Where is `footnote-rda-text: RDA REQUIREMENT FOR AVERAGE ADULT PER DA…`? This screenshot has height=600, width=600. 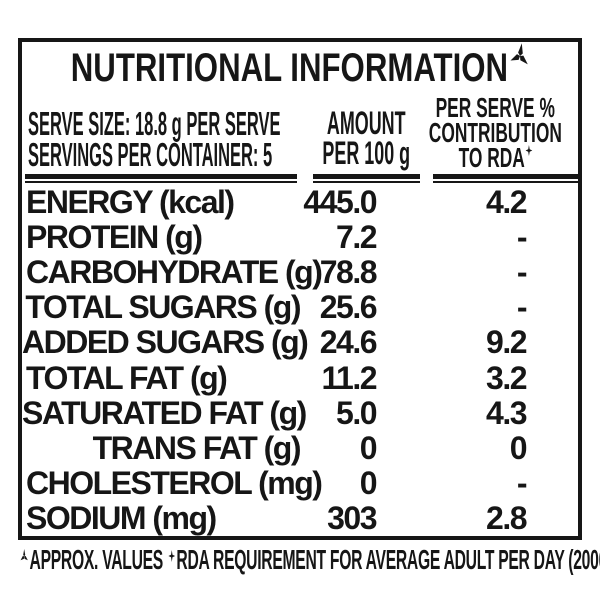 footnote-rda-text: RDA REQUIREMENT FOR AVERAGE ADULT PER DA… is located at coordinates (388, 559).